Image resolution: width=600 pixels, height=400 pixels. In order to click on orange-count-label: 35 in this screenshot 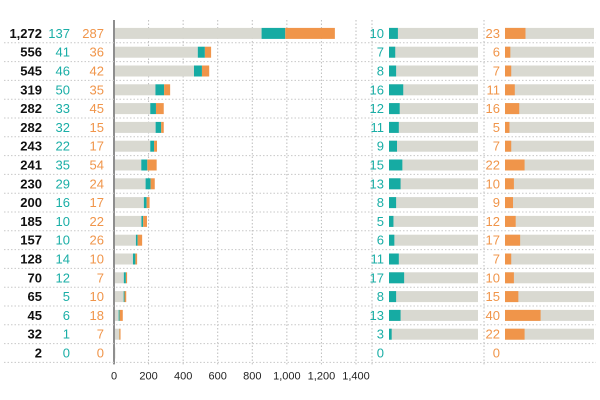, I will do `click(97, 89)`.